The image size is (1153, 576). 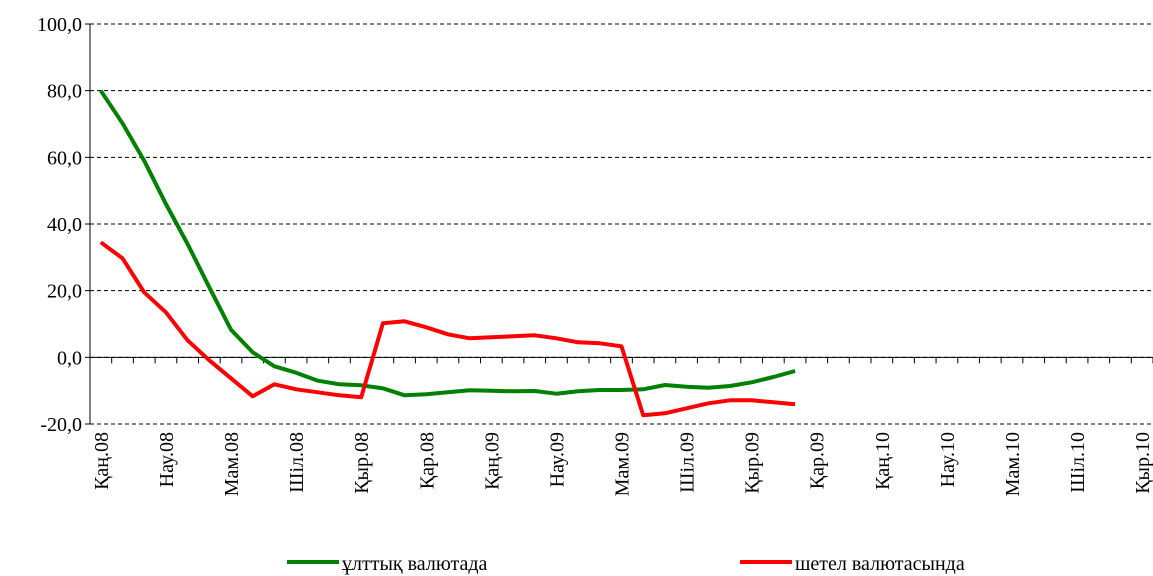 What do you see at coordinates (61, 425) in the screenshot?
I see `y-tick-label: -20,0` at bounding box center [61, 425].